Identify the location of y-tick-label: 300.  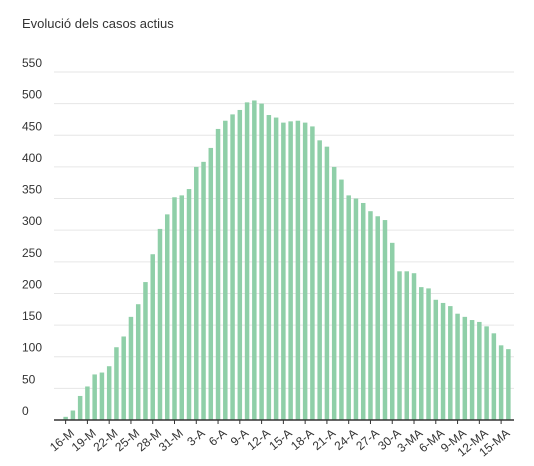
(32, 221).